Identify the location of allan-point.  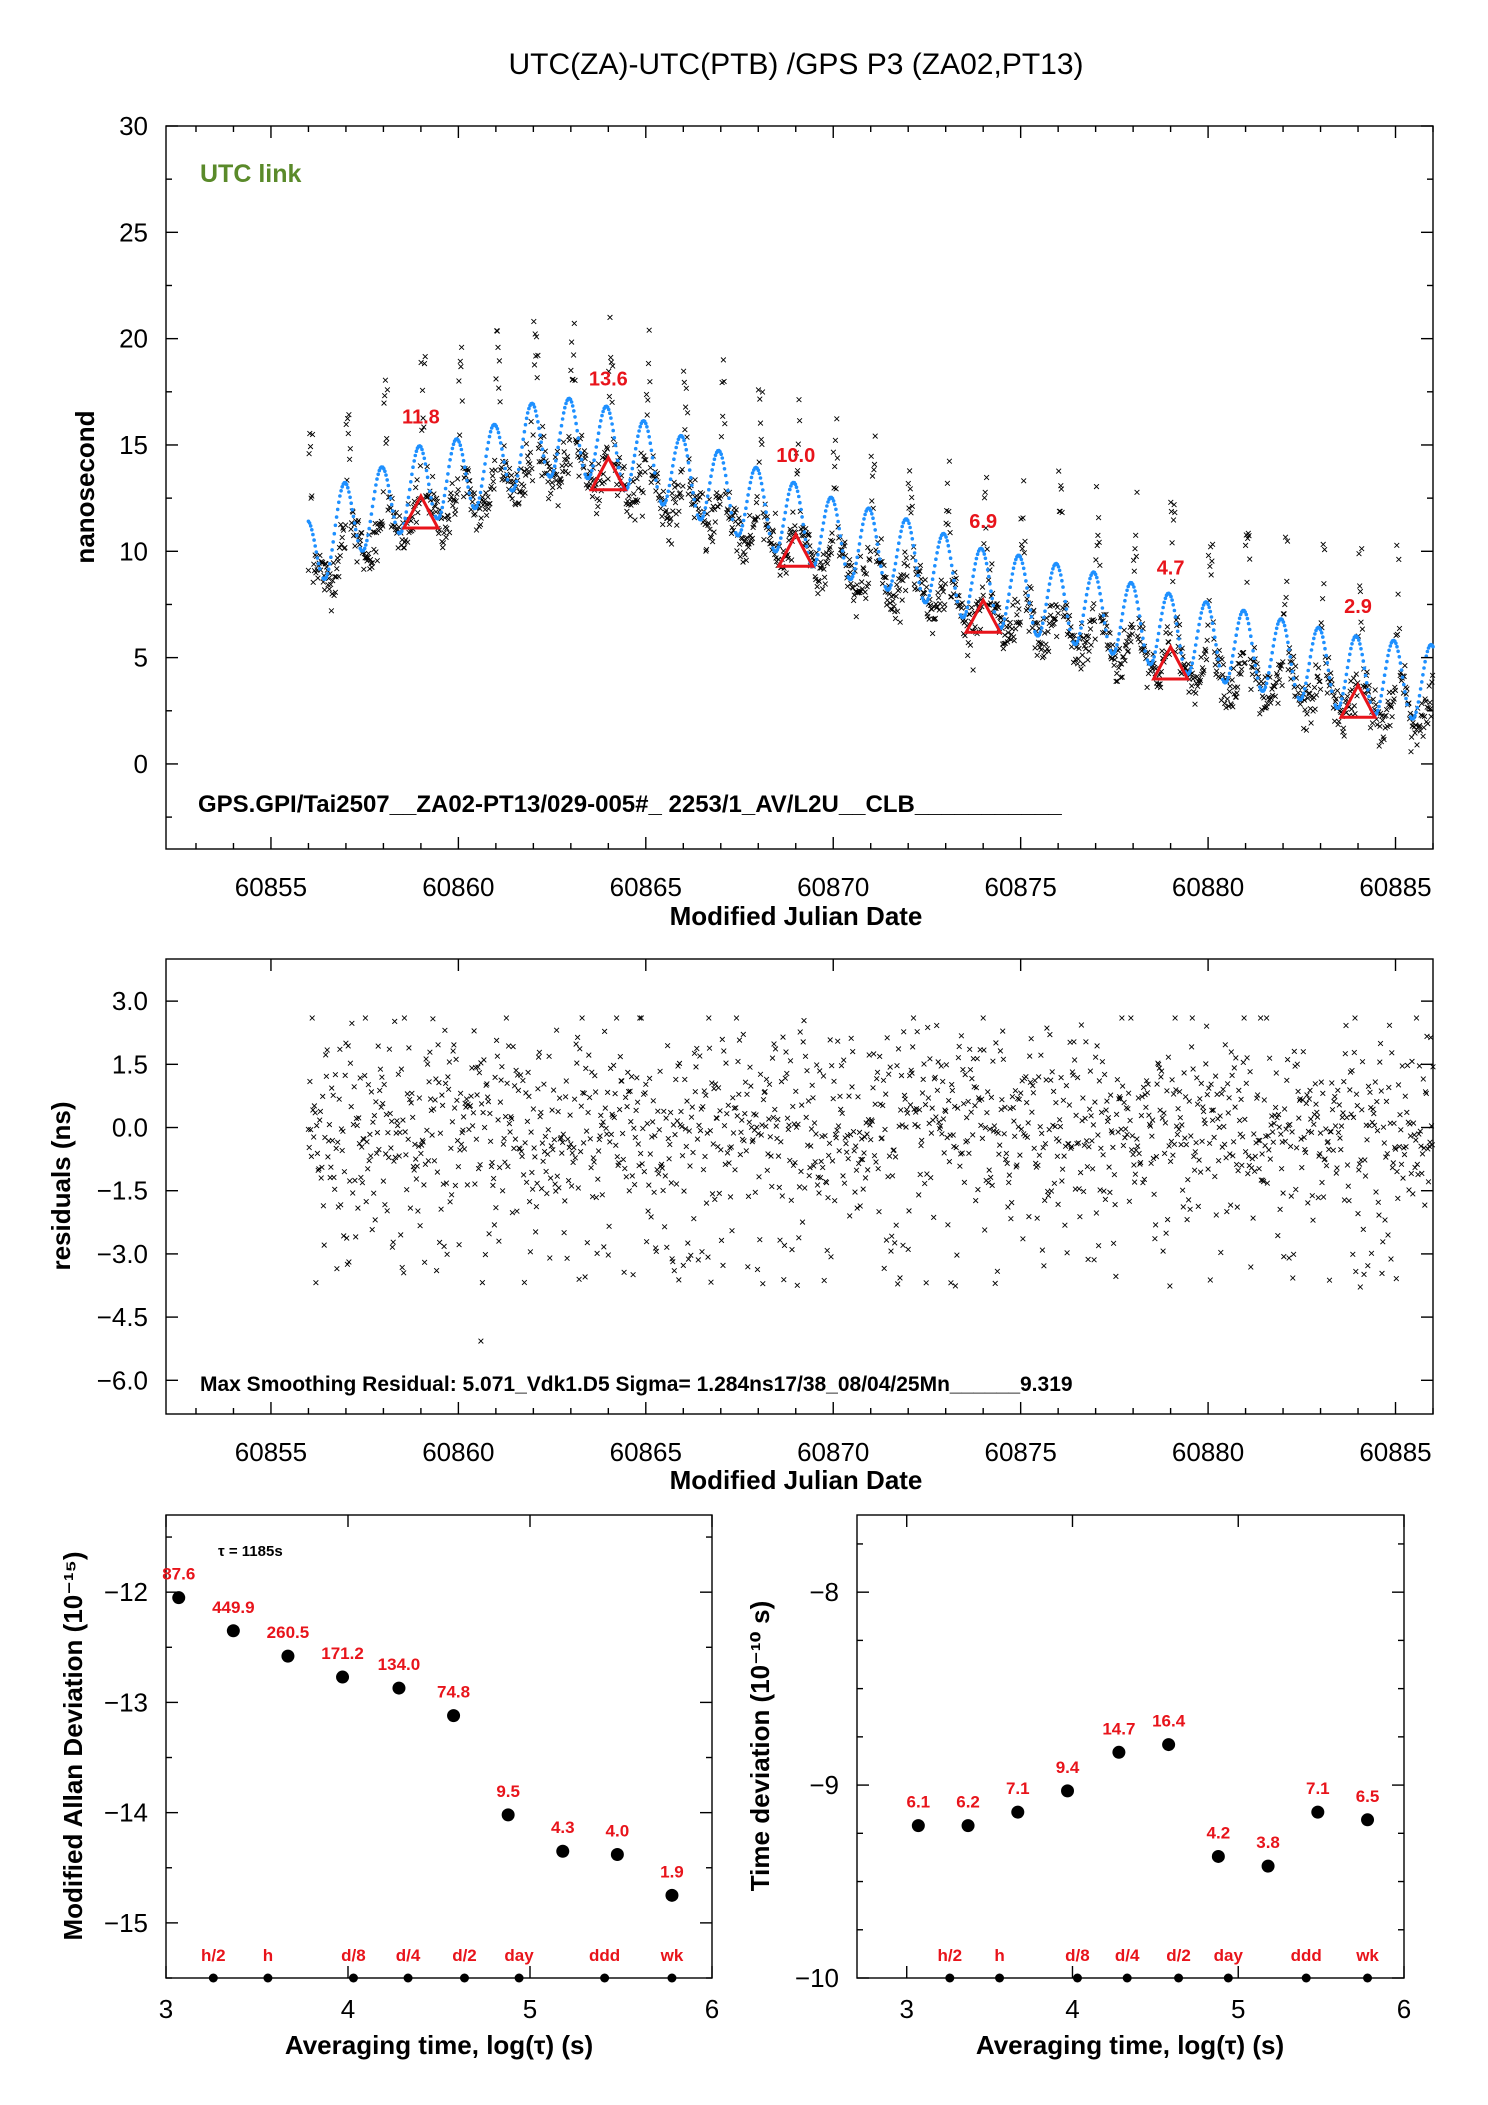
(508, 1815).